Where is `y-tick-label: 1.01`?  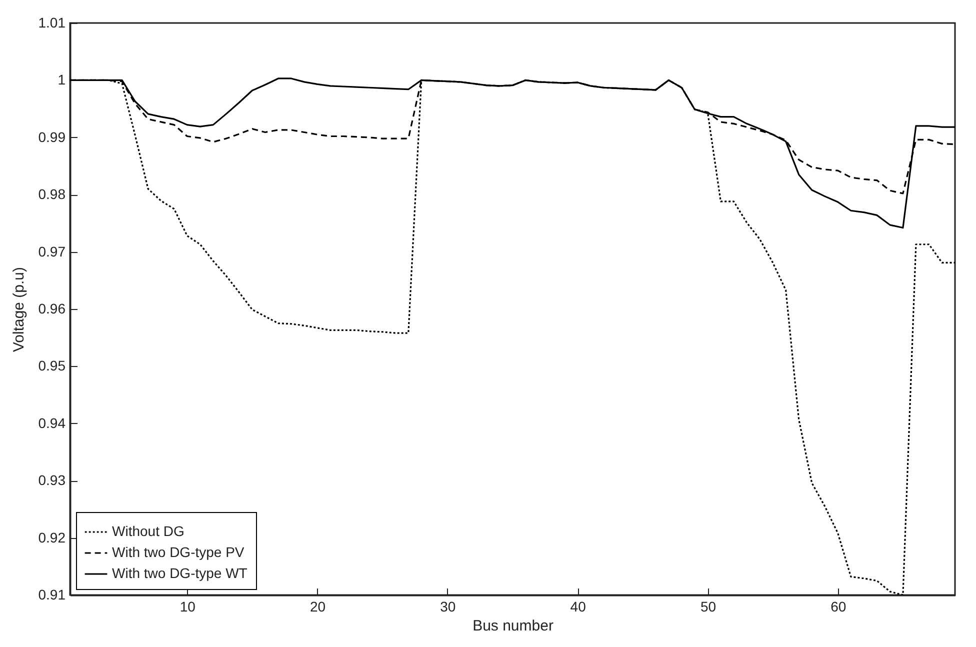 y-tick-label: 1.01 is located at coordinates (52, 22).